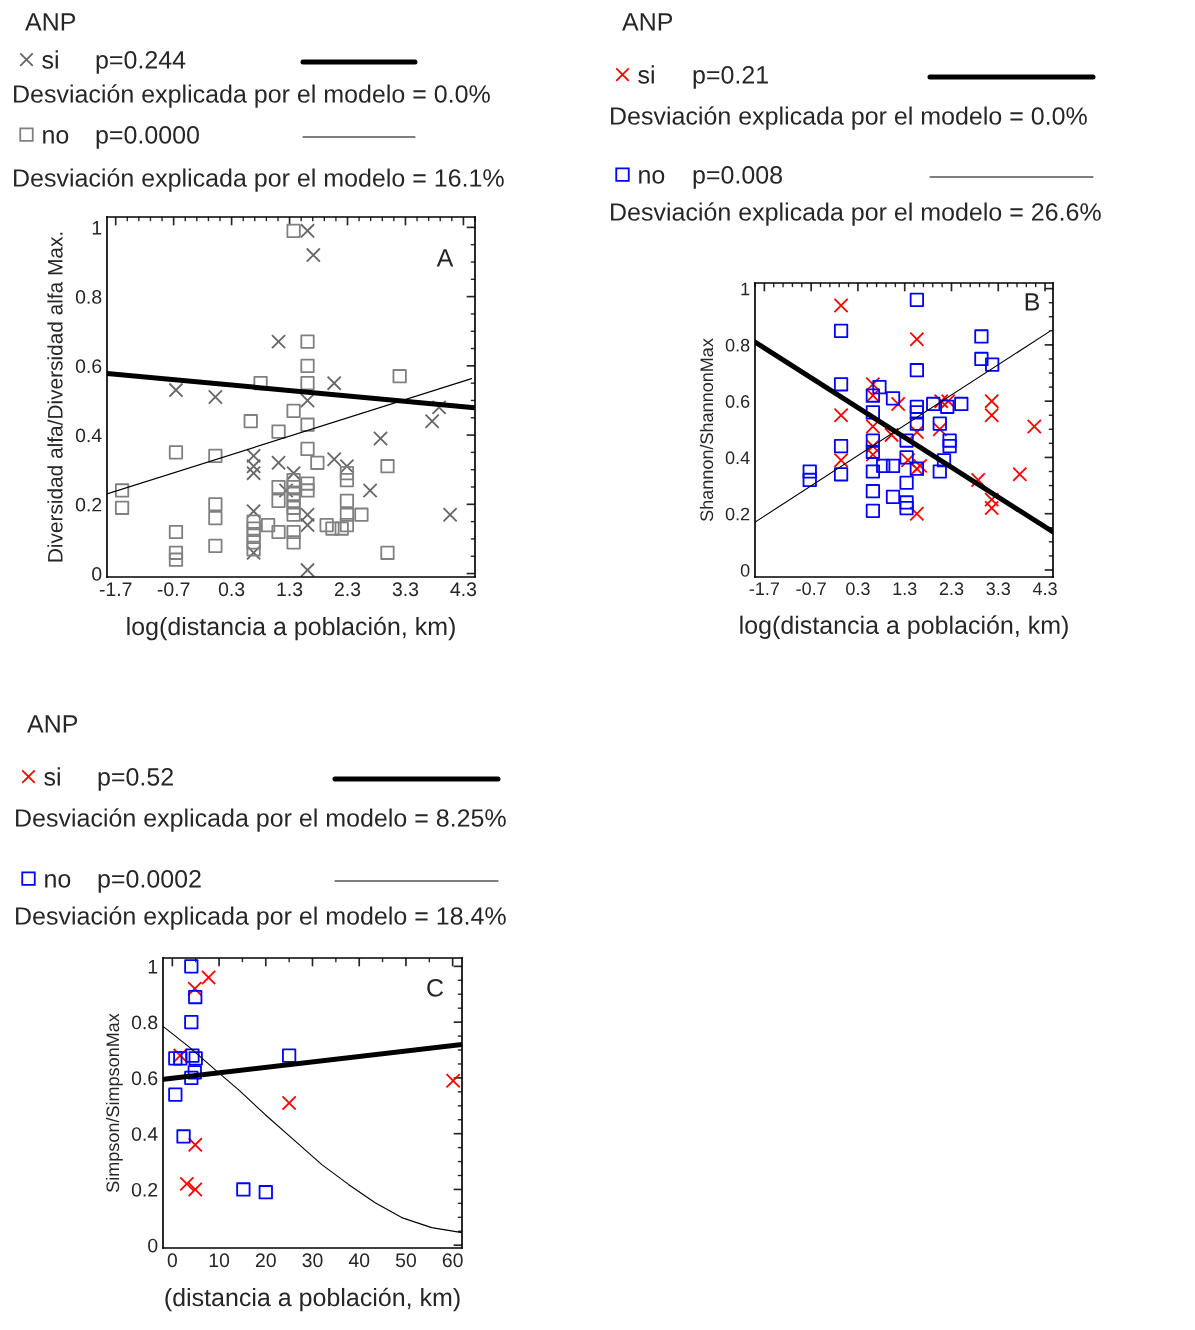 This screenshot has width=1195, height=1330. What do you see at coordinates (147, 137) in the screenshot?
I see `text: p=0.0000` at bounding box center [147, 137].